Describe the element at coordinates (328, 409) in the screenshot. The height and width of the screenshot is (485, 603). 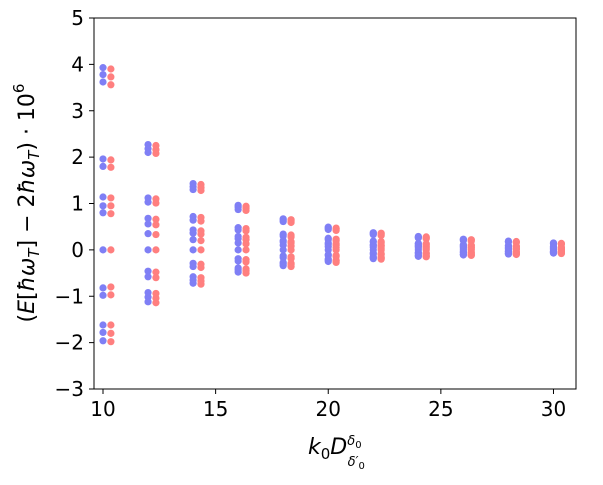
I see `x-tick-label: 20` at that location.